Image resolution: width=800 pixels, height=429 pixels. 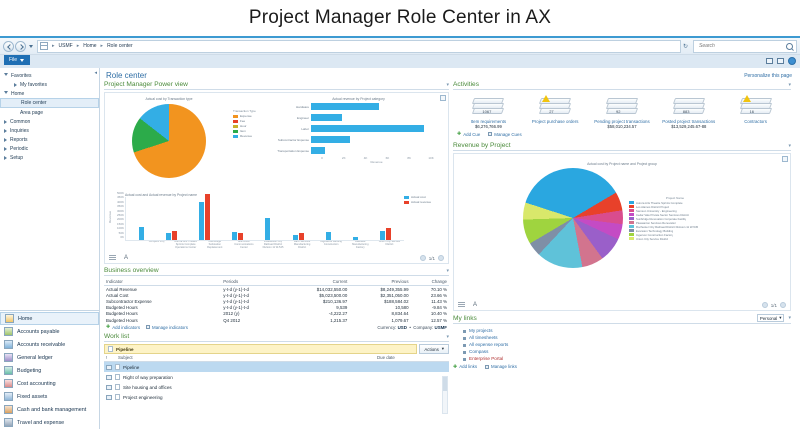 I want to click on history-dropdown-icon, so click(x=31, y=46).